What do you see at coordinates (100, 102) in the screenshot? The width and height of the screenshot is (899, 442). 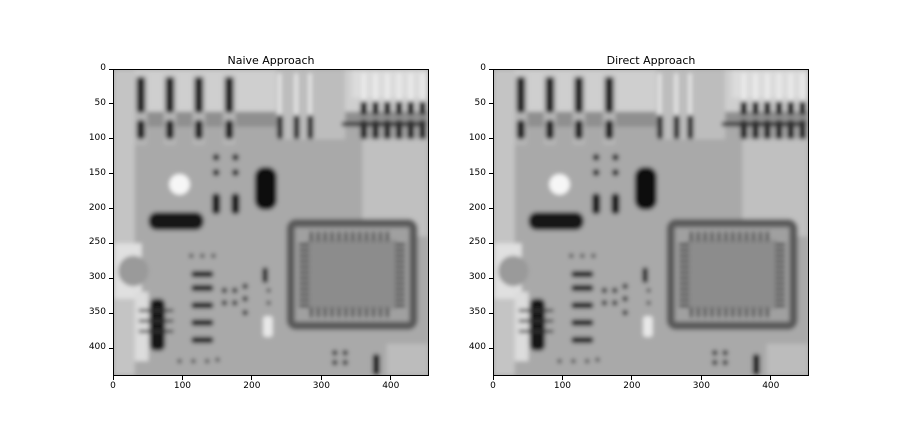 I see `y-tick-label: 50` at bounding box center [100, 102].